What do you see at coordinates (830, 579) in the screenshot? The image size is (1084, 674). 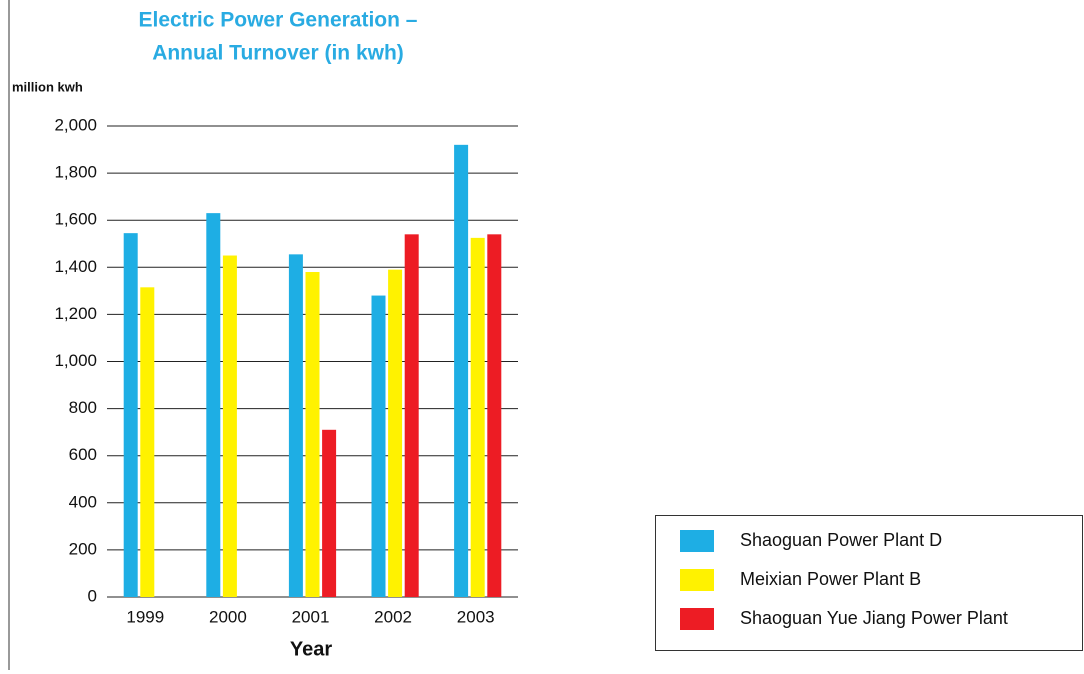 I see `legend-label: Meixian Power Plant B` at bounding box center [830, 579].